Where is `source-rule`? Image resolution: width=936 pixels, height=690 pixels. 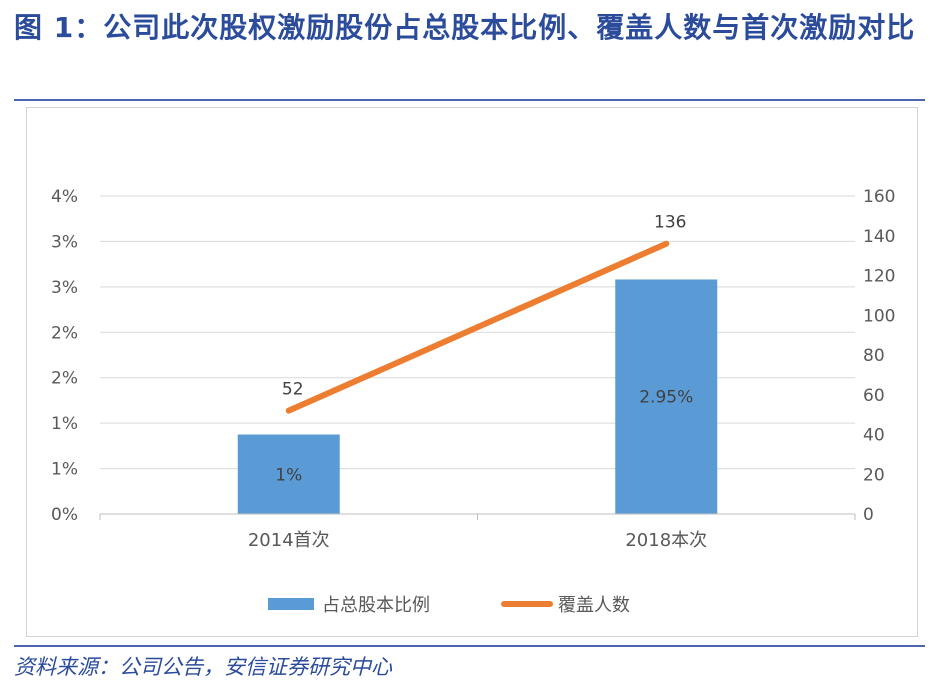 source-rule is located at coordinates (469, 646).